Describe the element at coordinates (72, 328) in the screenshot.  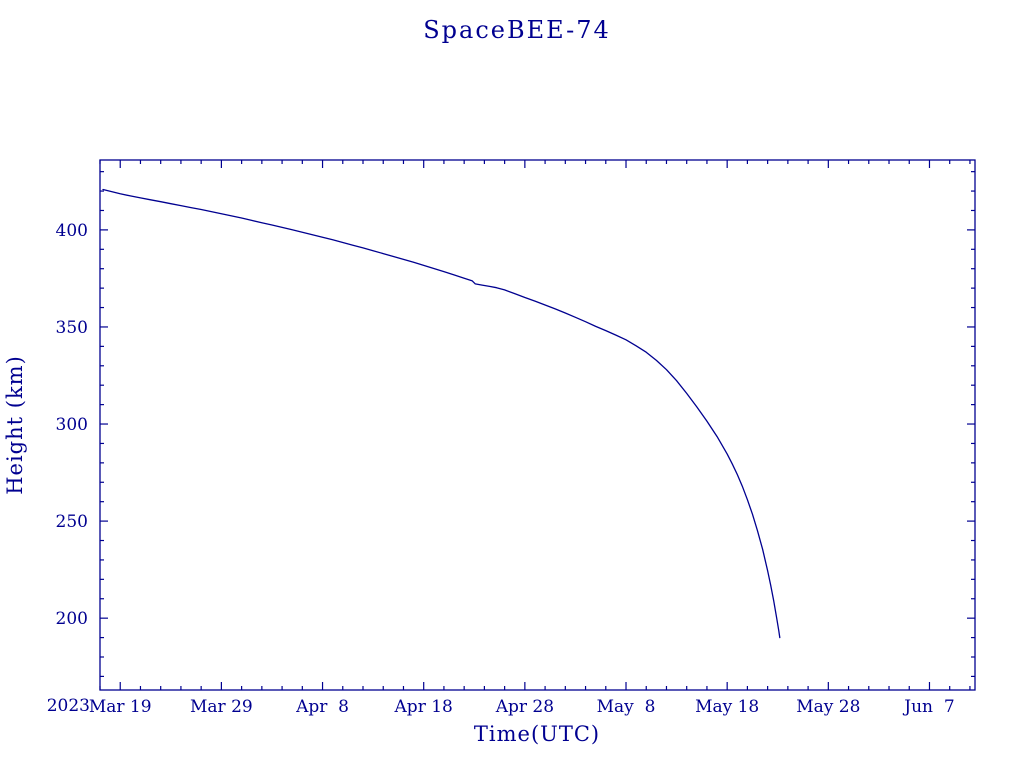
I see `y-tick-label: 350` at that location.